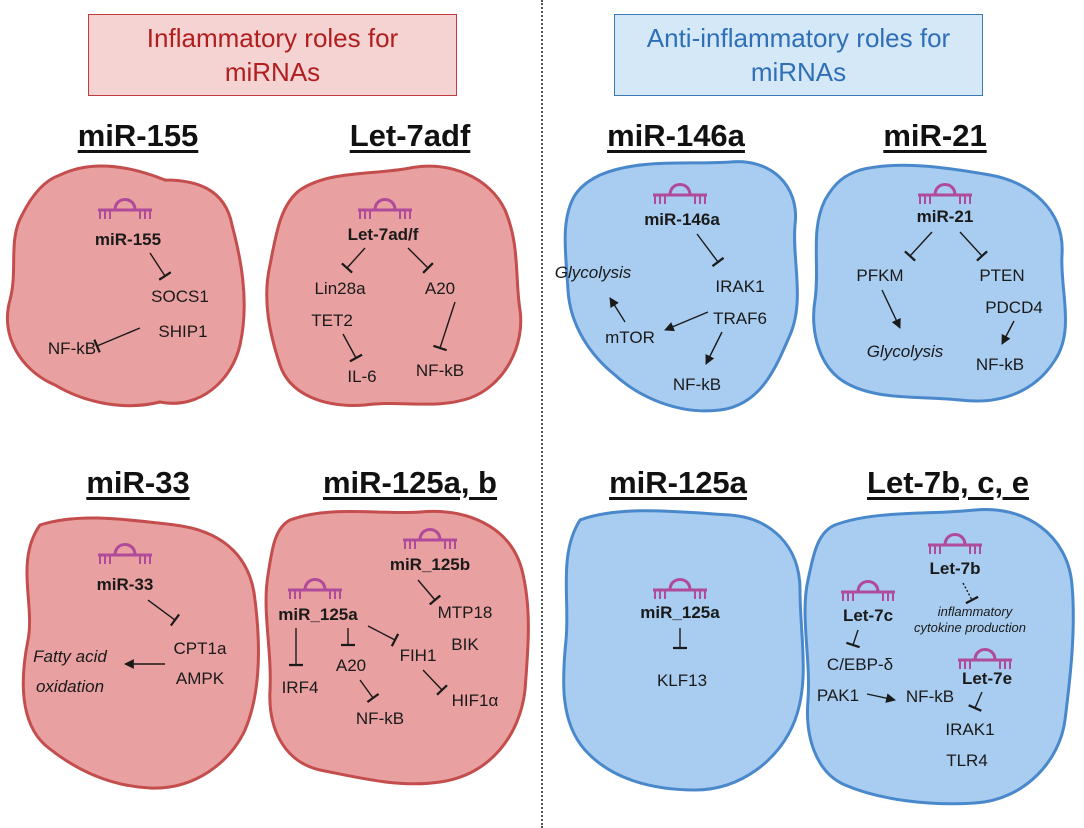 This screenshot has height=828, width=1084. Describe the element at coordinates (351, 665) in the screenshot. I see `mir125a-target-a20: A20` at that location.